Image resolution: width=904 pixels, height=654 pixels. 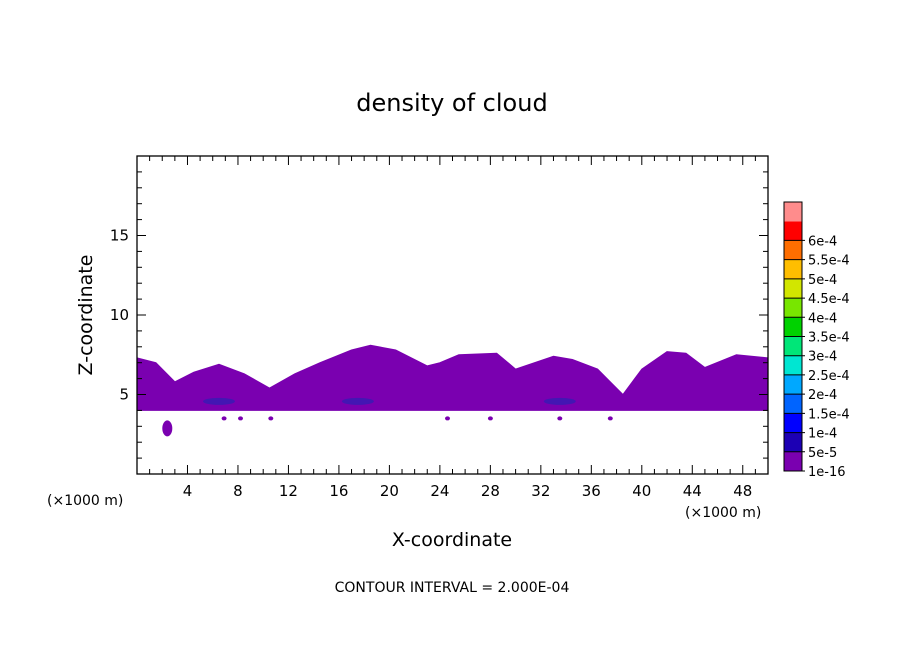 I want to click on x-tick-label: 16, so click(x=338, y=491).